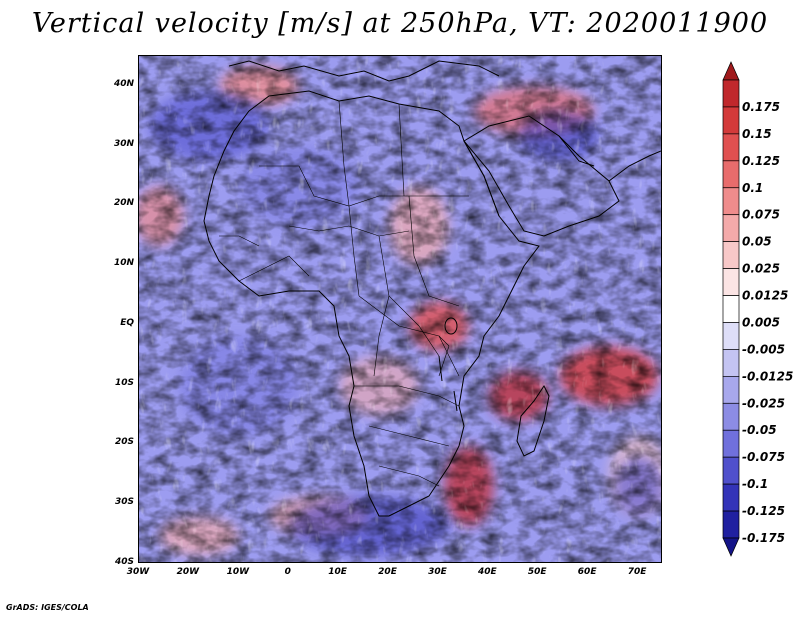 Image resolution: width=800 pixels, height=618 pixels. Describe the element at coordinates (731, 71) in the screenshot. I see `colorbar-top-triangle` at that location.